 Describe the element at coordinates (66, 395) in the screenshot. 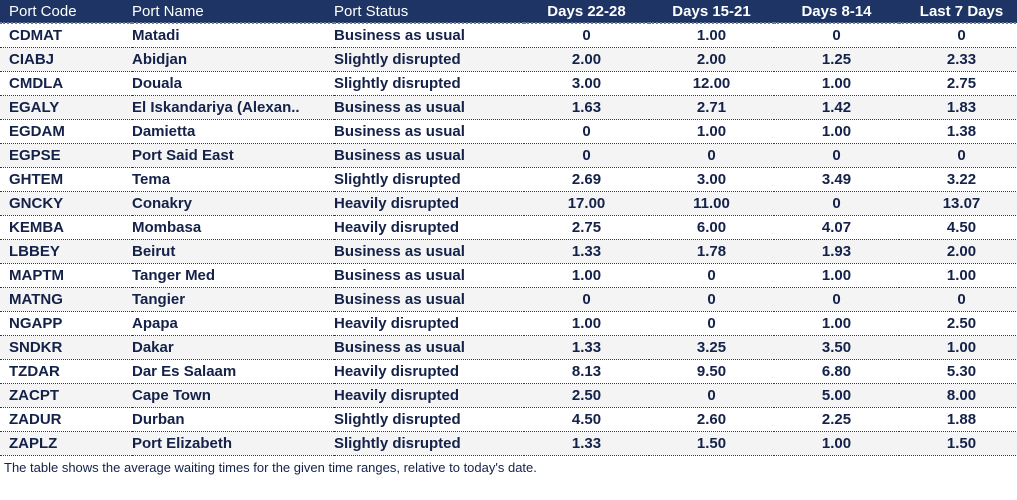

I see `cell-port-code: ZACPT` at that location.